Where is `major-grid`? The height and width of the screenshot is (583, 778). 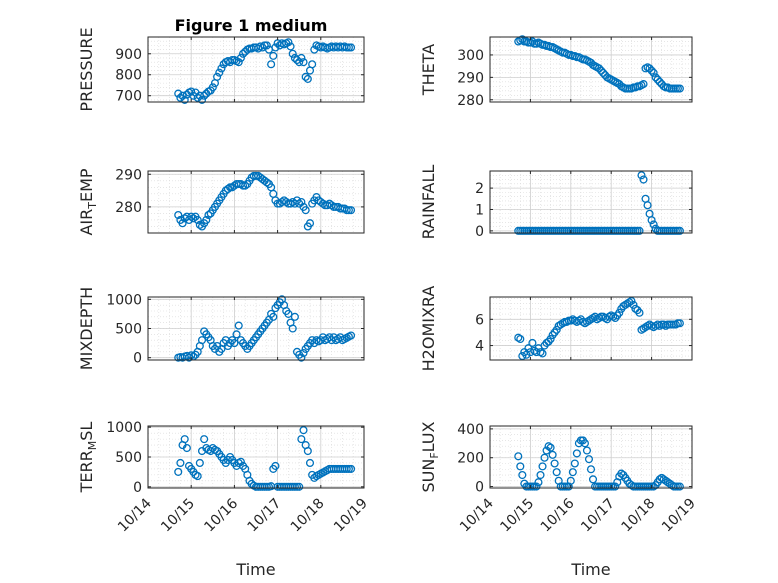
major-grid is located at coordinates (591, 328).